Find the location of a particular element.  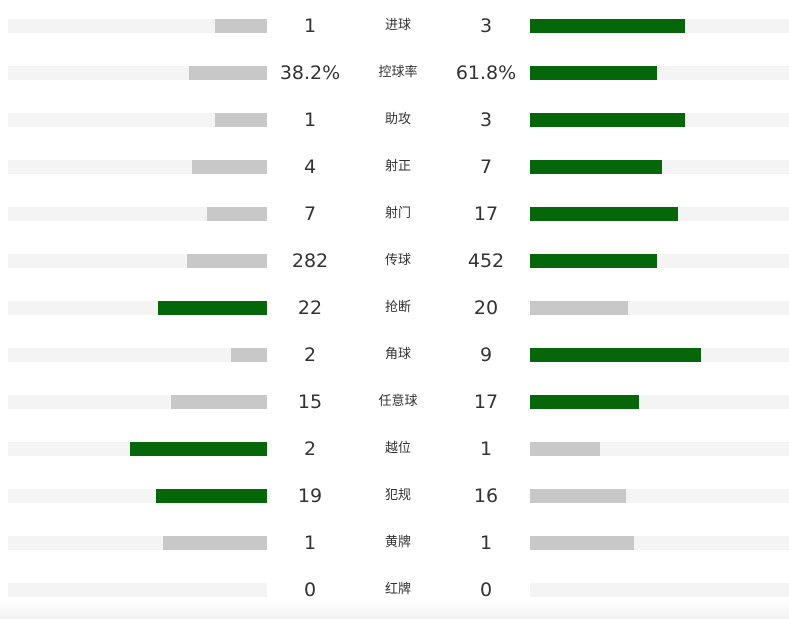

stat-row: 1 进球 3 is located at coordinates (394, 26).